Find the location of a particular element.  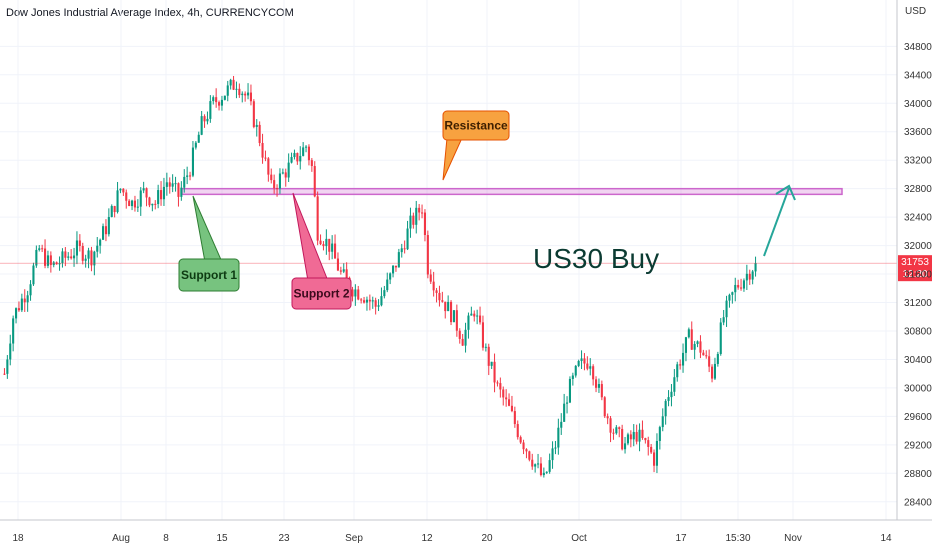

y-tick-label: 31600 is located at coordinates (918, 275).